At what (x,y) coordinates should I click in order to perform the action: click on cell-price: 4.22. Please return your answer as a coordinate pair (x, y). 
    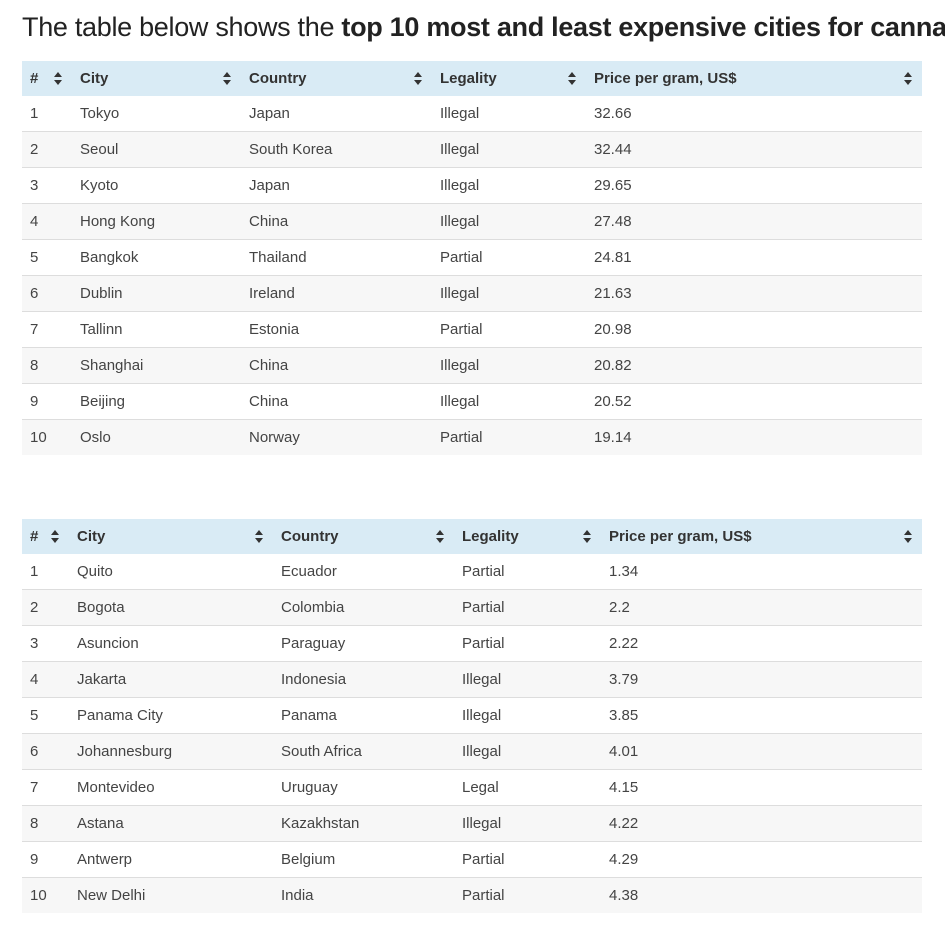
    Looking at the image, I should click on (761, 823).